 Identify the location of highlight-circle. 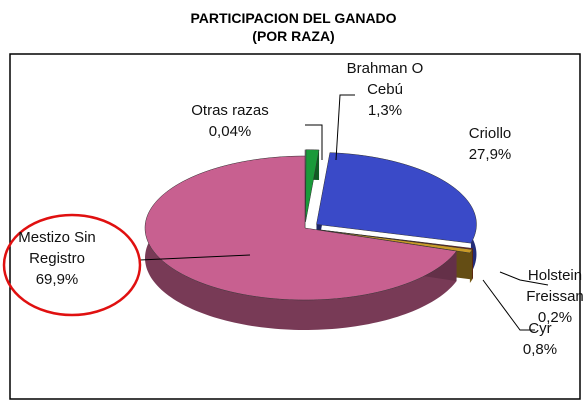
(72, 265).